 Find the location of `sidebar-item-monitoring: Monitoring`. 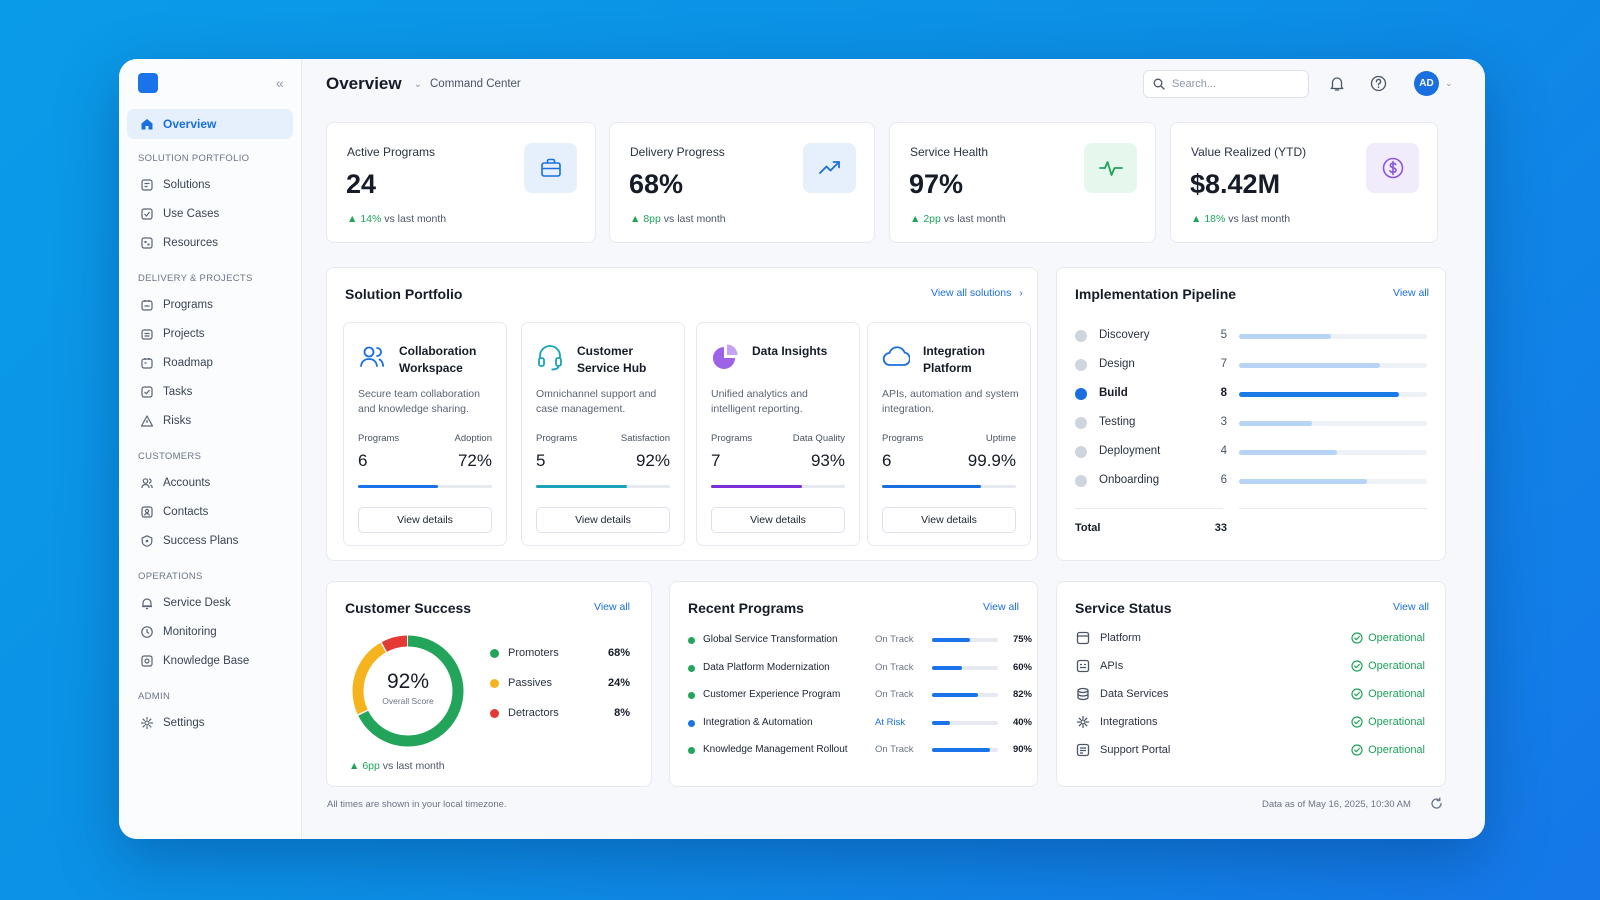

sidebar-item-monitoring: Monitoring is located at coordinates (210, 631).